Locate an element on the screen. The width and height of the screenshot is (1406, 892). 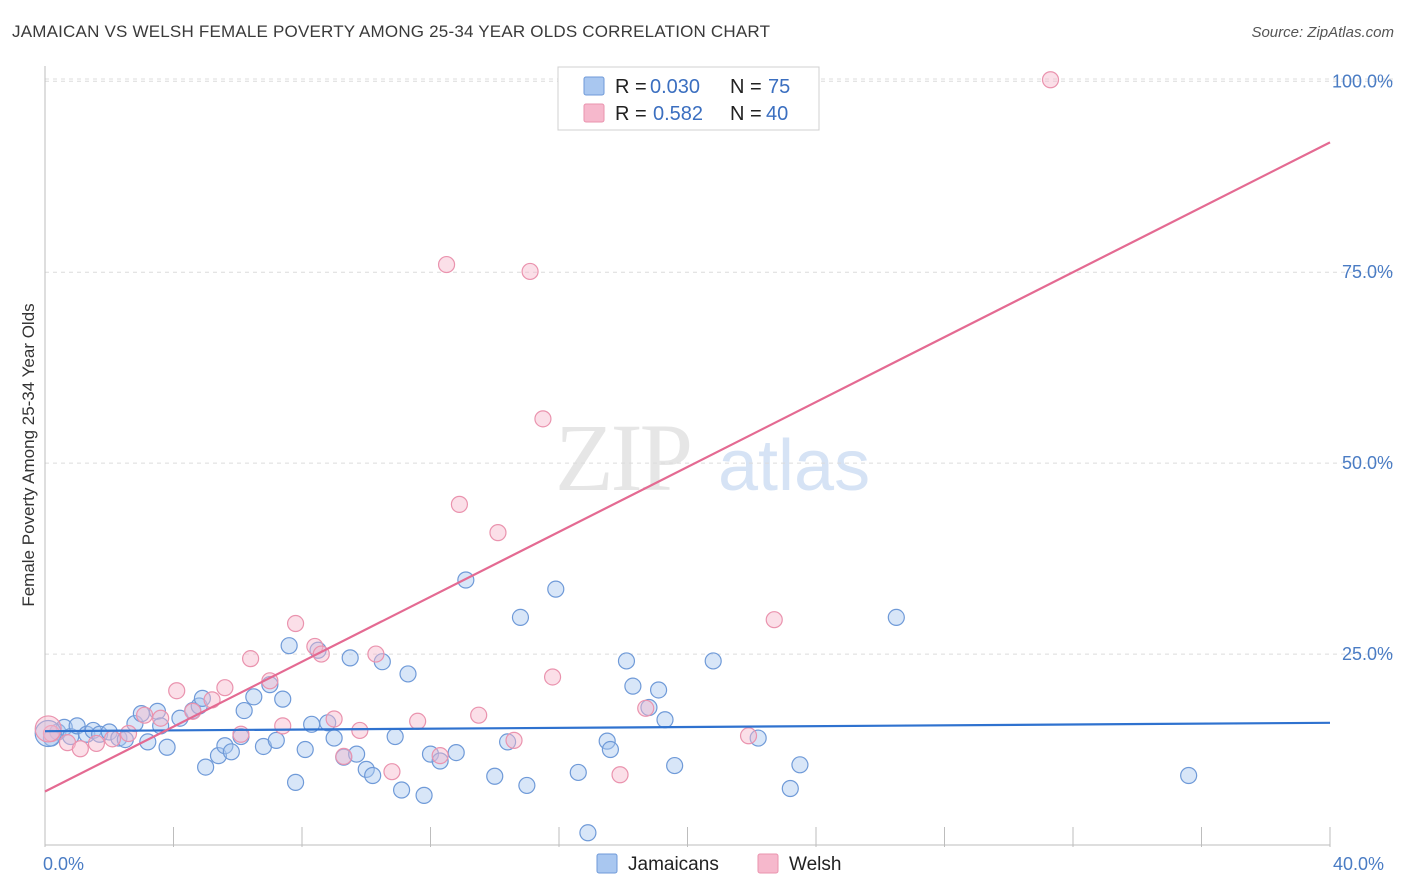
y-tick-label: 50.0% is located at coordinates (1367, 463).